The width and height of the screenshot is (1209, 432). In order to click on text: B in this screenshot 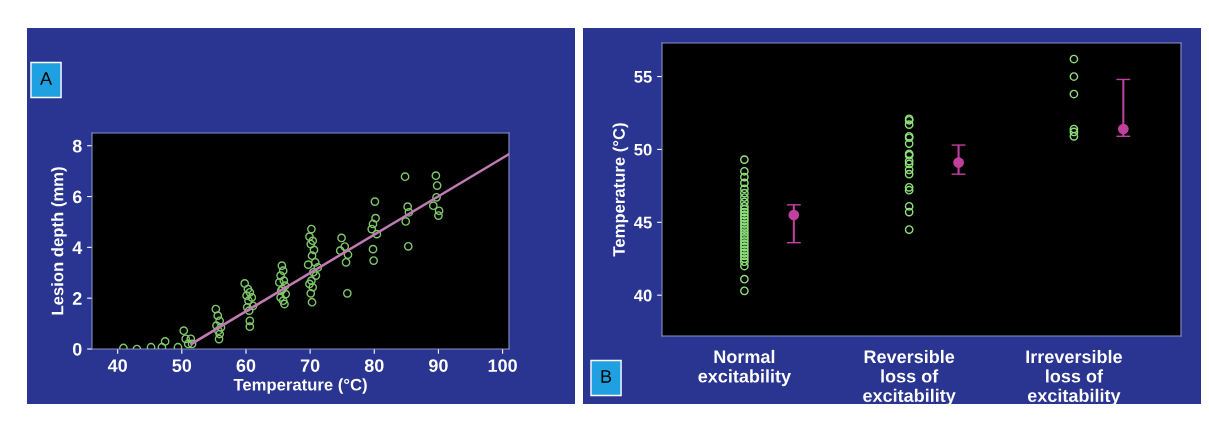, I will do `click(606, 376)`.